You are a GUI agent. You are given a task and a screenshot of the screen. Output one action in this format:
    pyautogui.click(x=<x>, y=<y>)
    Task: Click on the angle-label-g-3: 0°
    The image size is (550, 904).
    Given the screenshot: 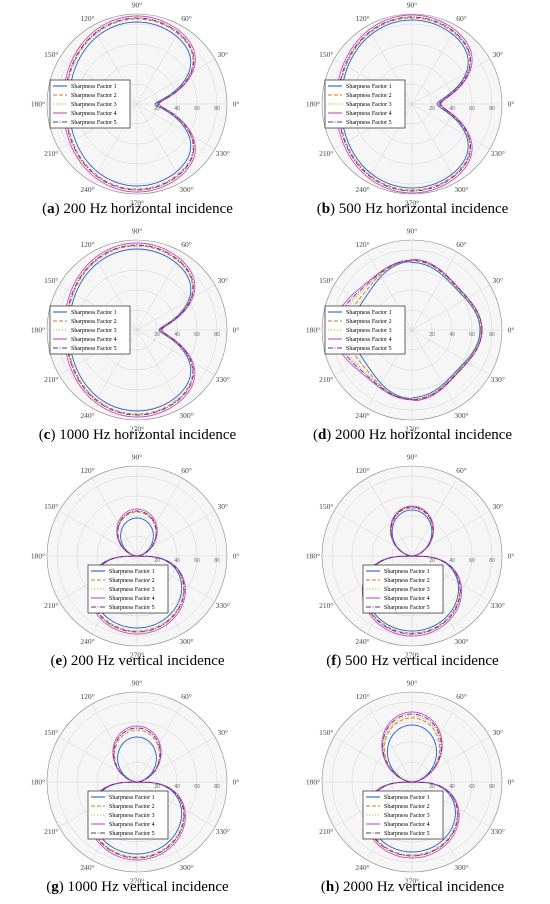 What is the action you would take?
    pyautogui.click(x=236, y=782)
    